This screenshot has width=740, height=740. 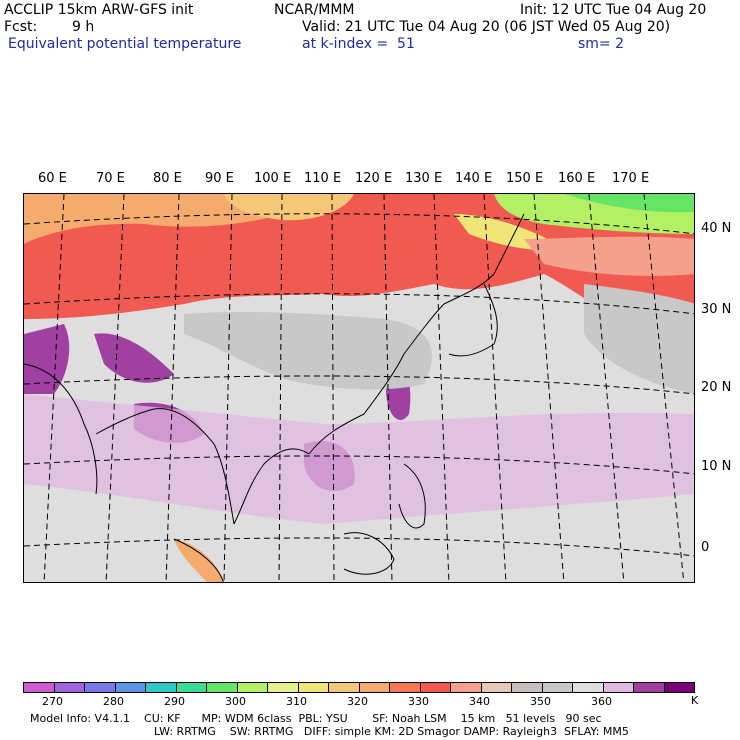 What do you see at coordinates (296, 701) in the screenshot?
I see `colorbar-tick: 310` at bounding box center [296, 701].